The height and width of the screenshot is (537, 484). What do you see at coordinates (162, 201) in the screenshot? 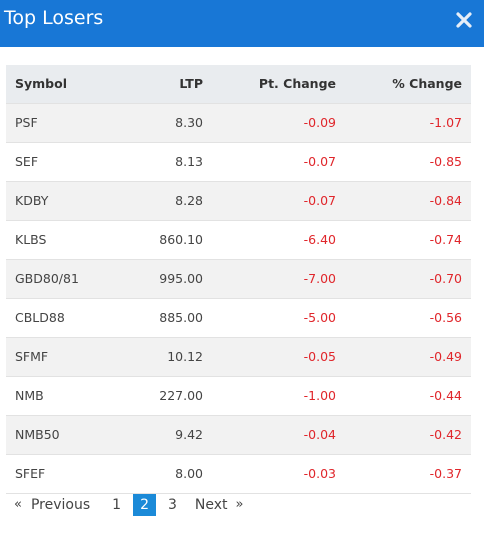
I see `cell-ltp: 8.28` at bounding box center [162, 201].